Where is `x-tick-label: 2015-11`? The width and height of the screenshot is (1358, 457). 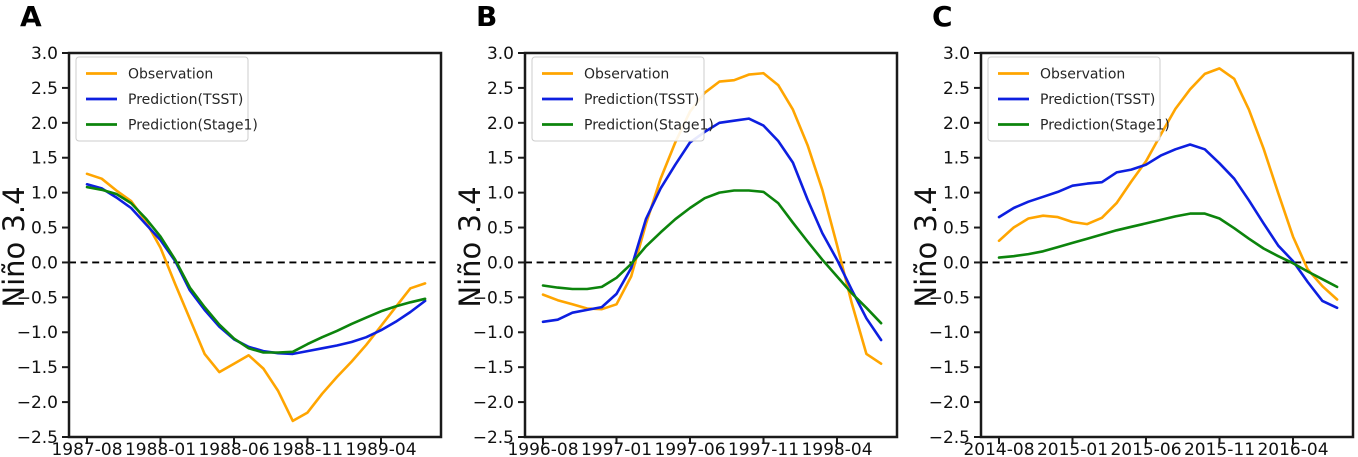
x-tick-label: 2015-11 is located at coordinates (1219, 448).